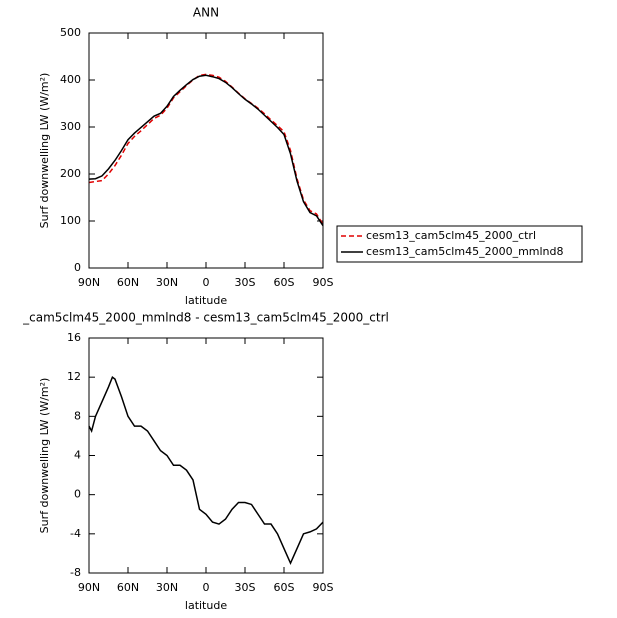  Describe the element at coordinates (70, 79) in the screenshot. I see `y-tick-label: 400` at that location.